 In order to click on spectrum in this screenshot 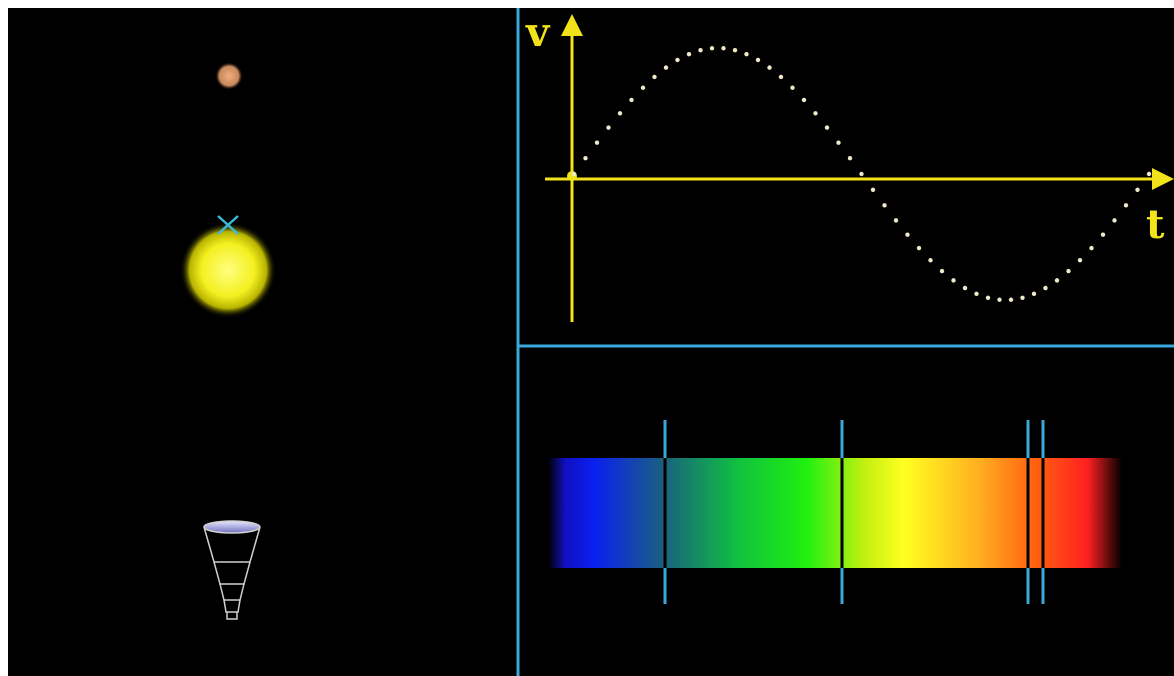, I will do `click(835, 513)`.